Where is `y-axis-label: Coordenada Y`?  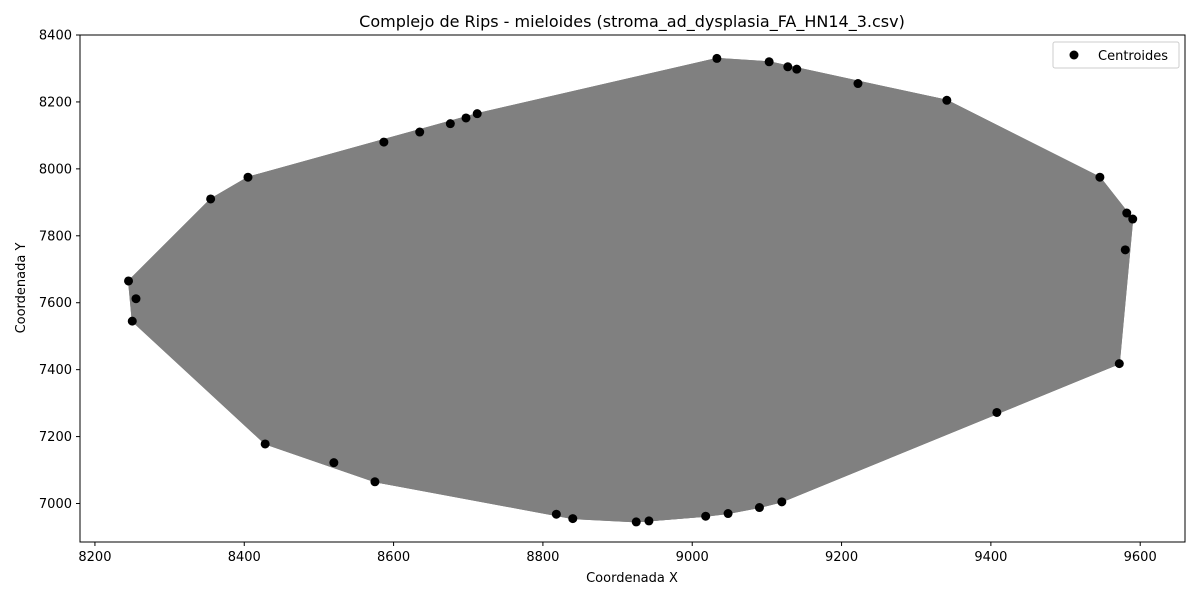
y-axis-label: Coordenada Y is located at coordinates (21, 288).